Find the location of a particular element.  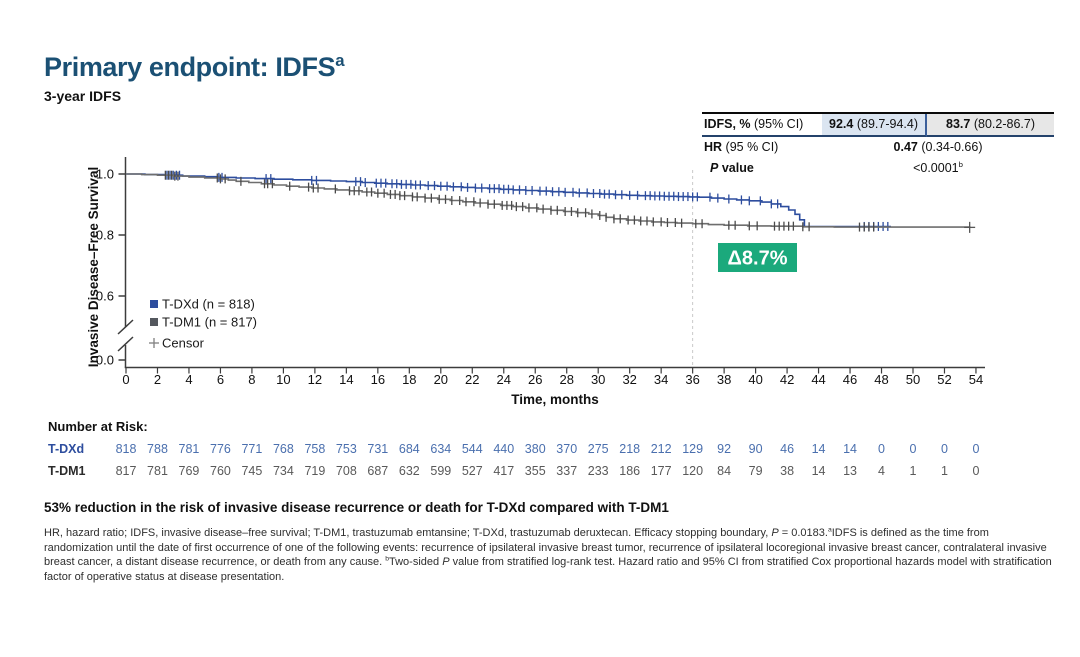

svg-text: 16 is located at coordinates (378, 379).